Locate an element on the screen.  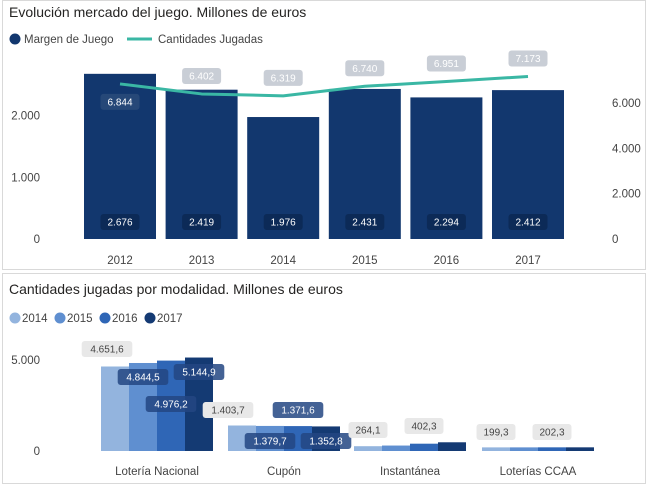
data-label-2014: 4.651,6 is located at coordinates (107, 350).